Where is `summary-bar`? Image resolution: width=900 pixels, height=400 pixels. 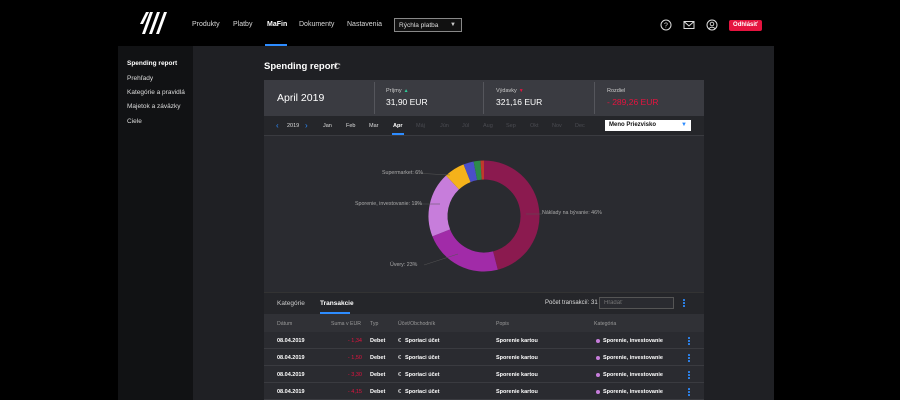 summary-bar is located at coordinates (484, 98).